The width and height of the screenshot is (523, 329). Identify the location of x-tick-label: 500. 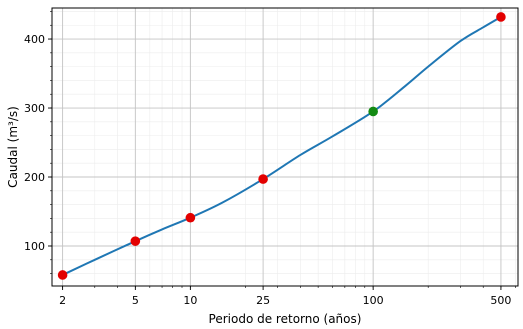
(500, 300).